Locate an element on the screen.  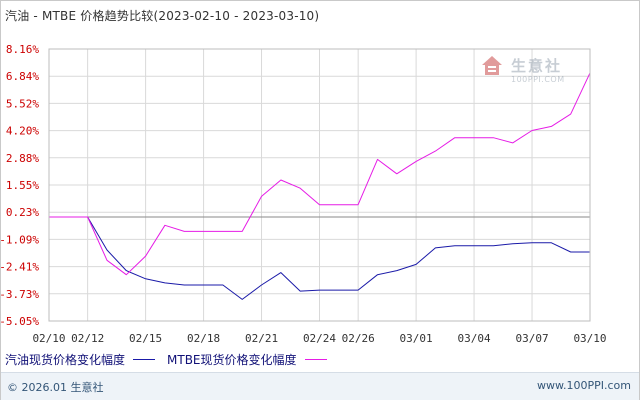
x-tick-label: 03/01 is located at coordinates (416, 338).